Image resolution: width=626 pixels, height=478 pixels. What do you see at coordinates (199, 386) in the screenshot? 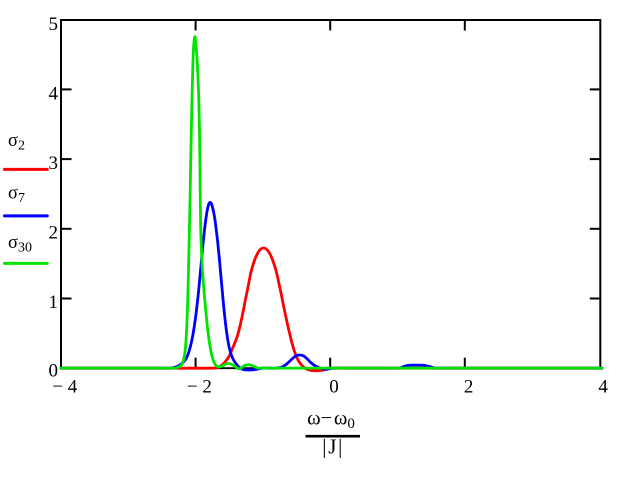
I see `svg-text: − 2` at bounding box center [199, 386].